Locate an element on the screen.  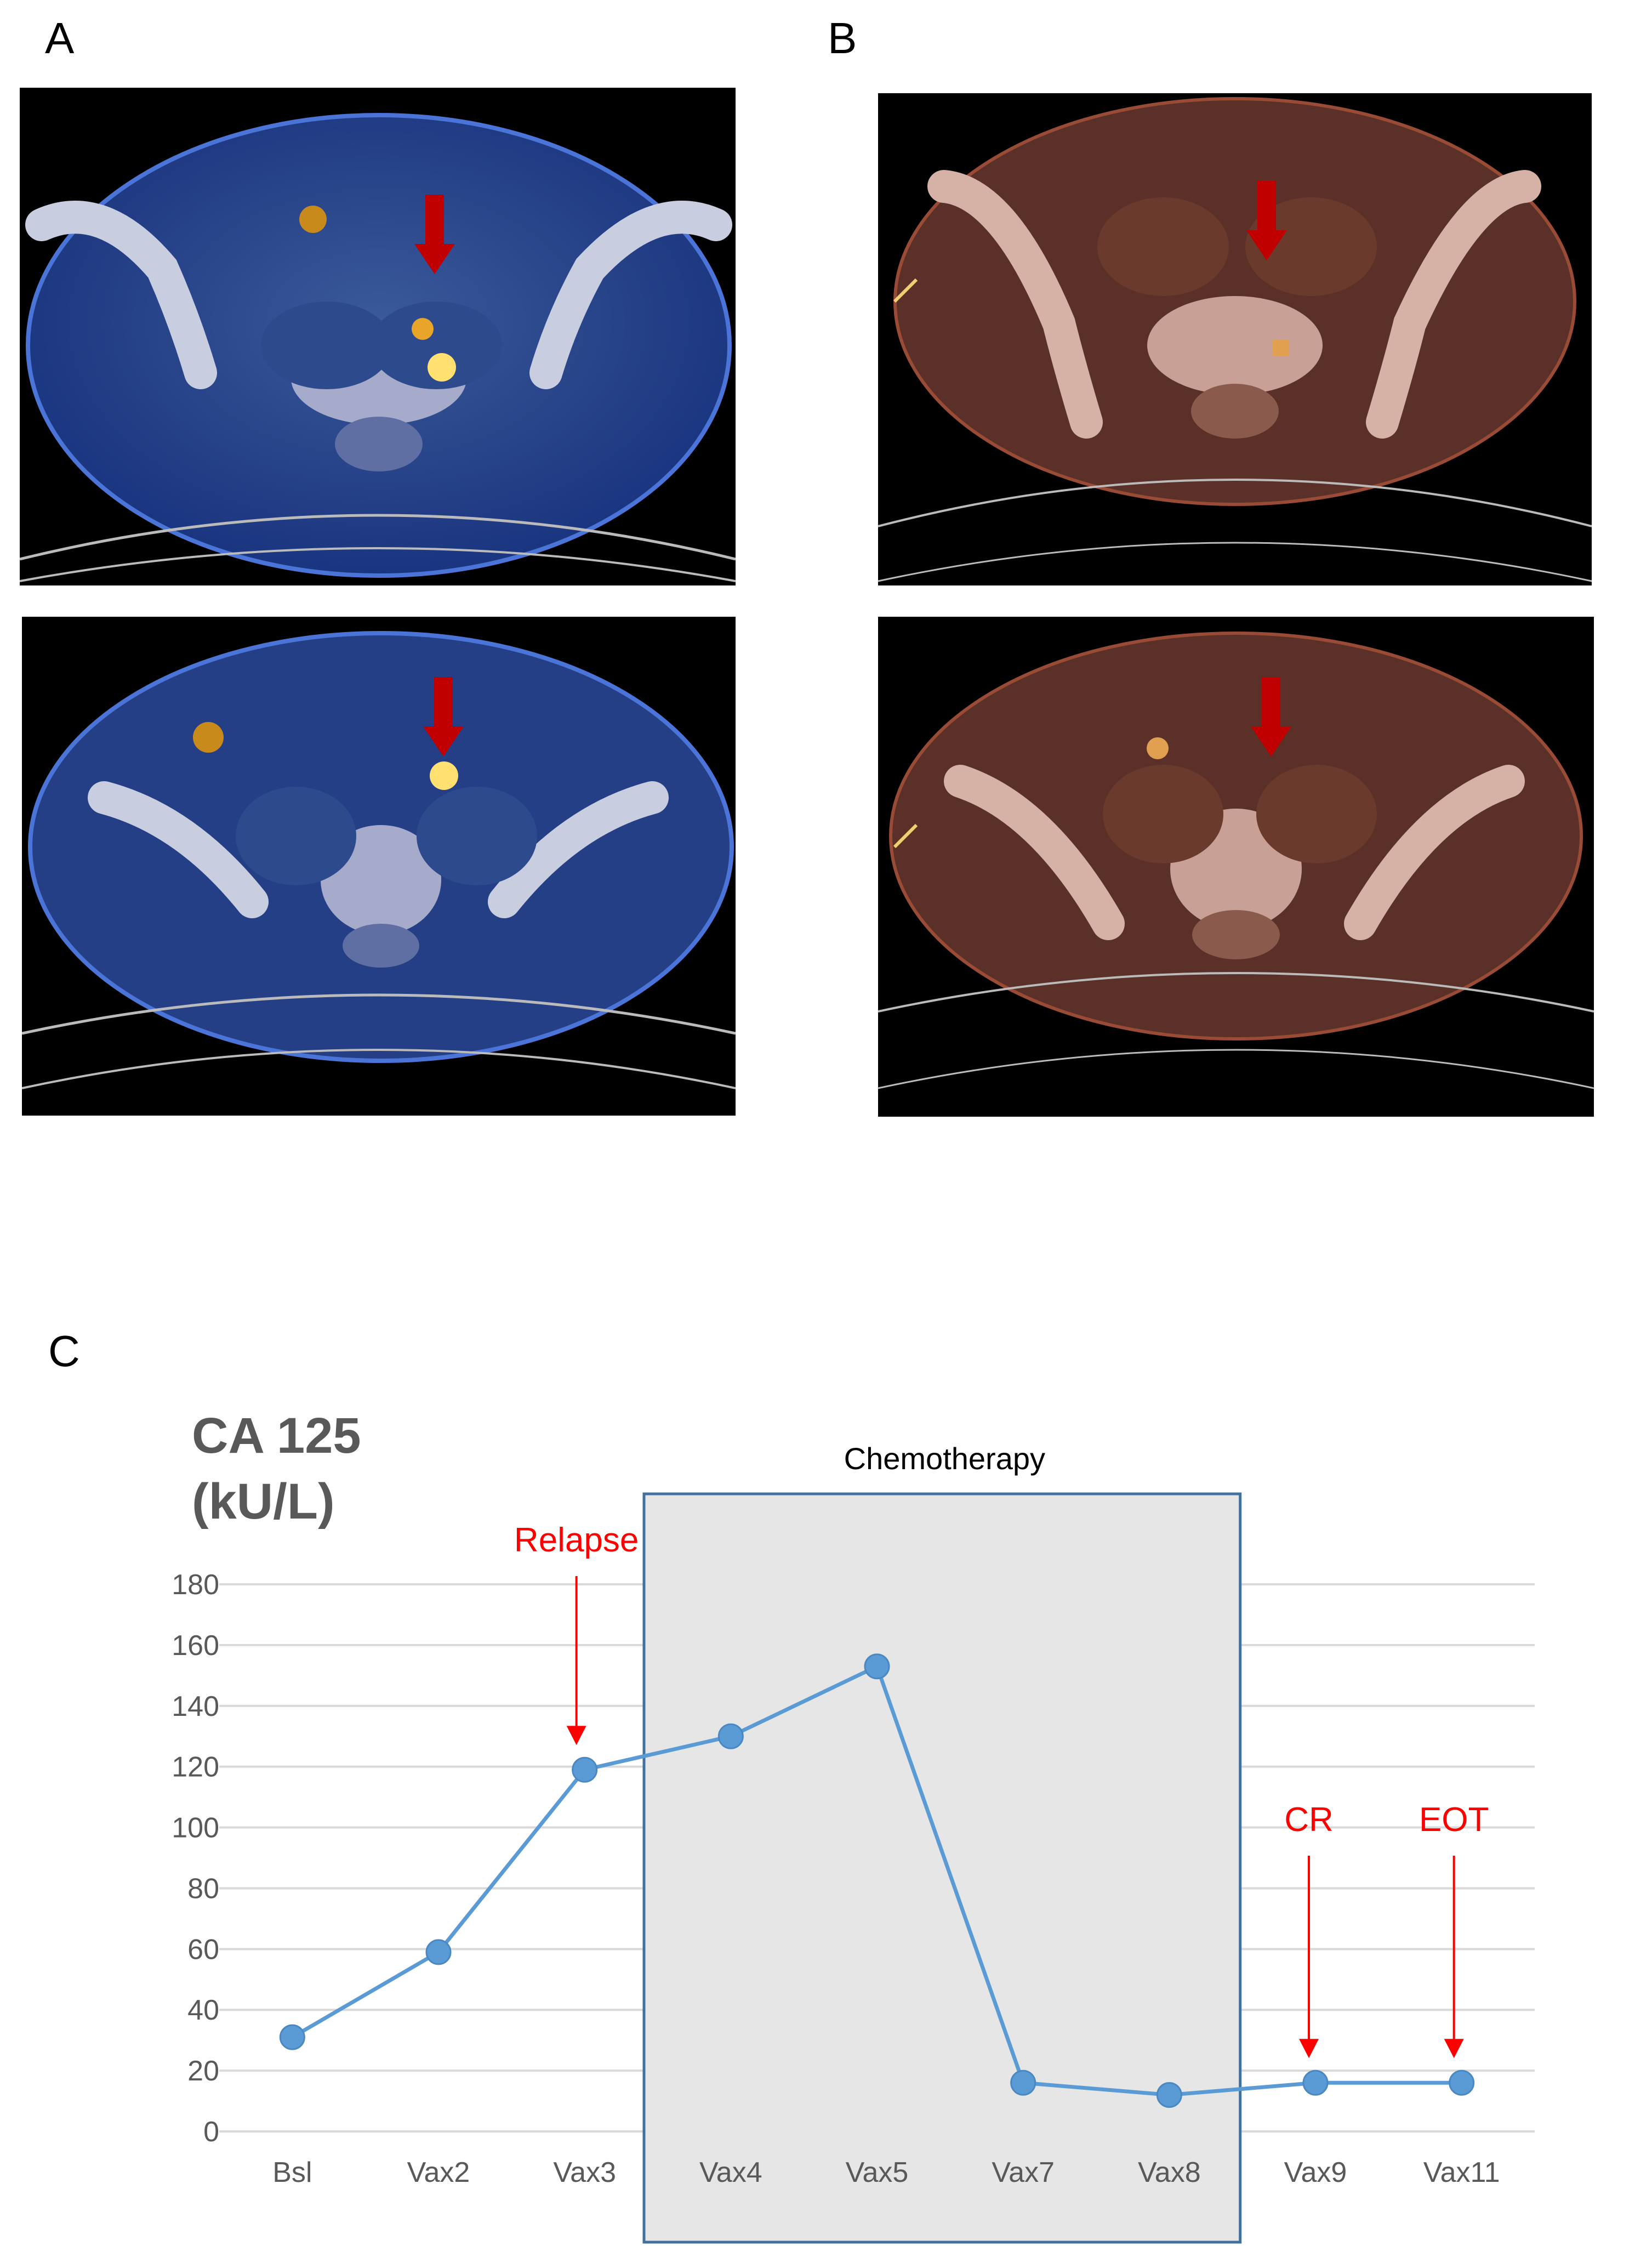
chemotherapy-region: Chemotherapy is located at coordinates (942, 1843).